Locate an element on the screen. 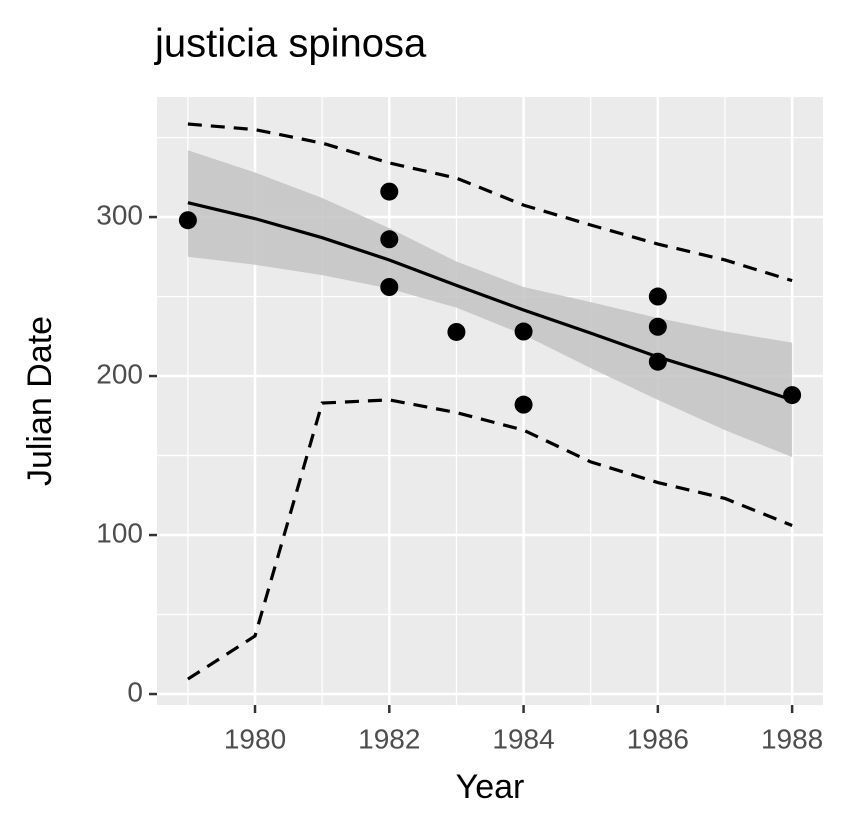 The image size is (846, 835). x-tick-label: 1984 is located at coordinates (523, 738).